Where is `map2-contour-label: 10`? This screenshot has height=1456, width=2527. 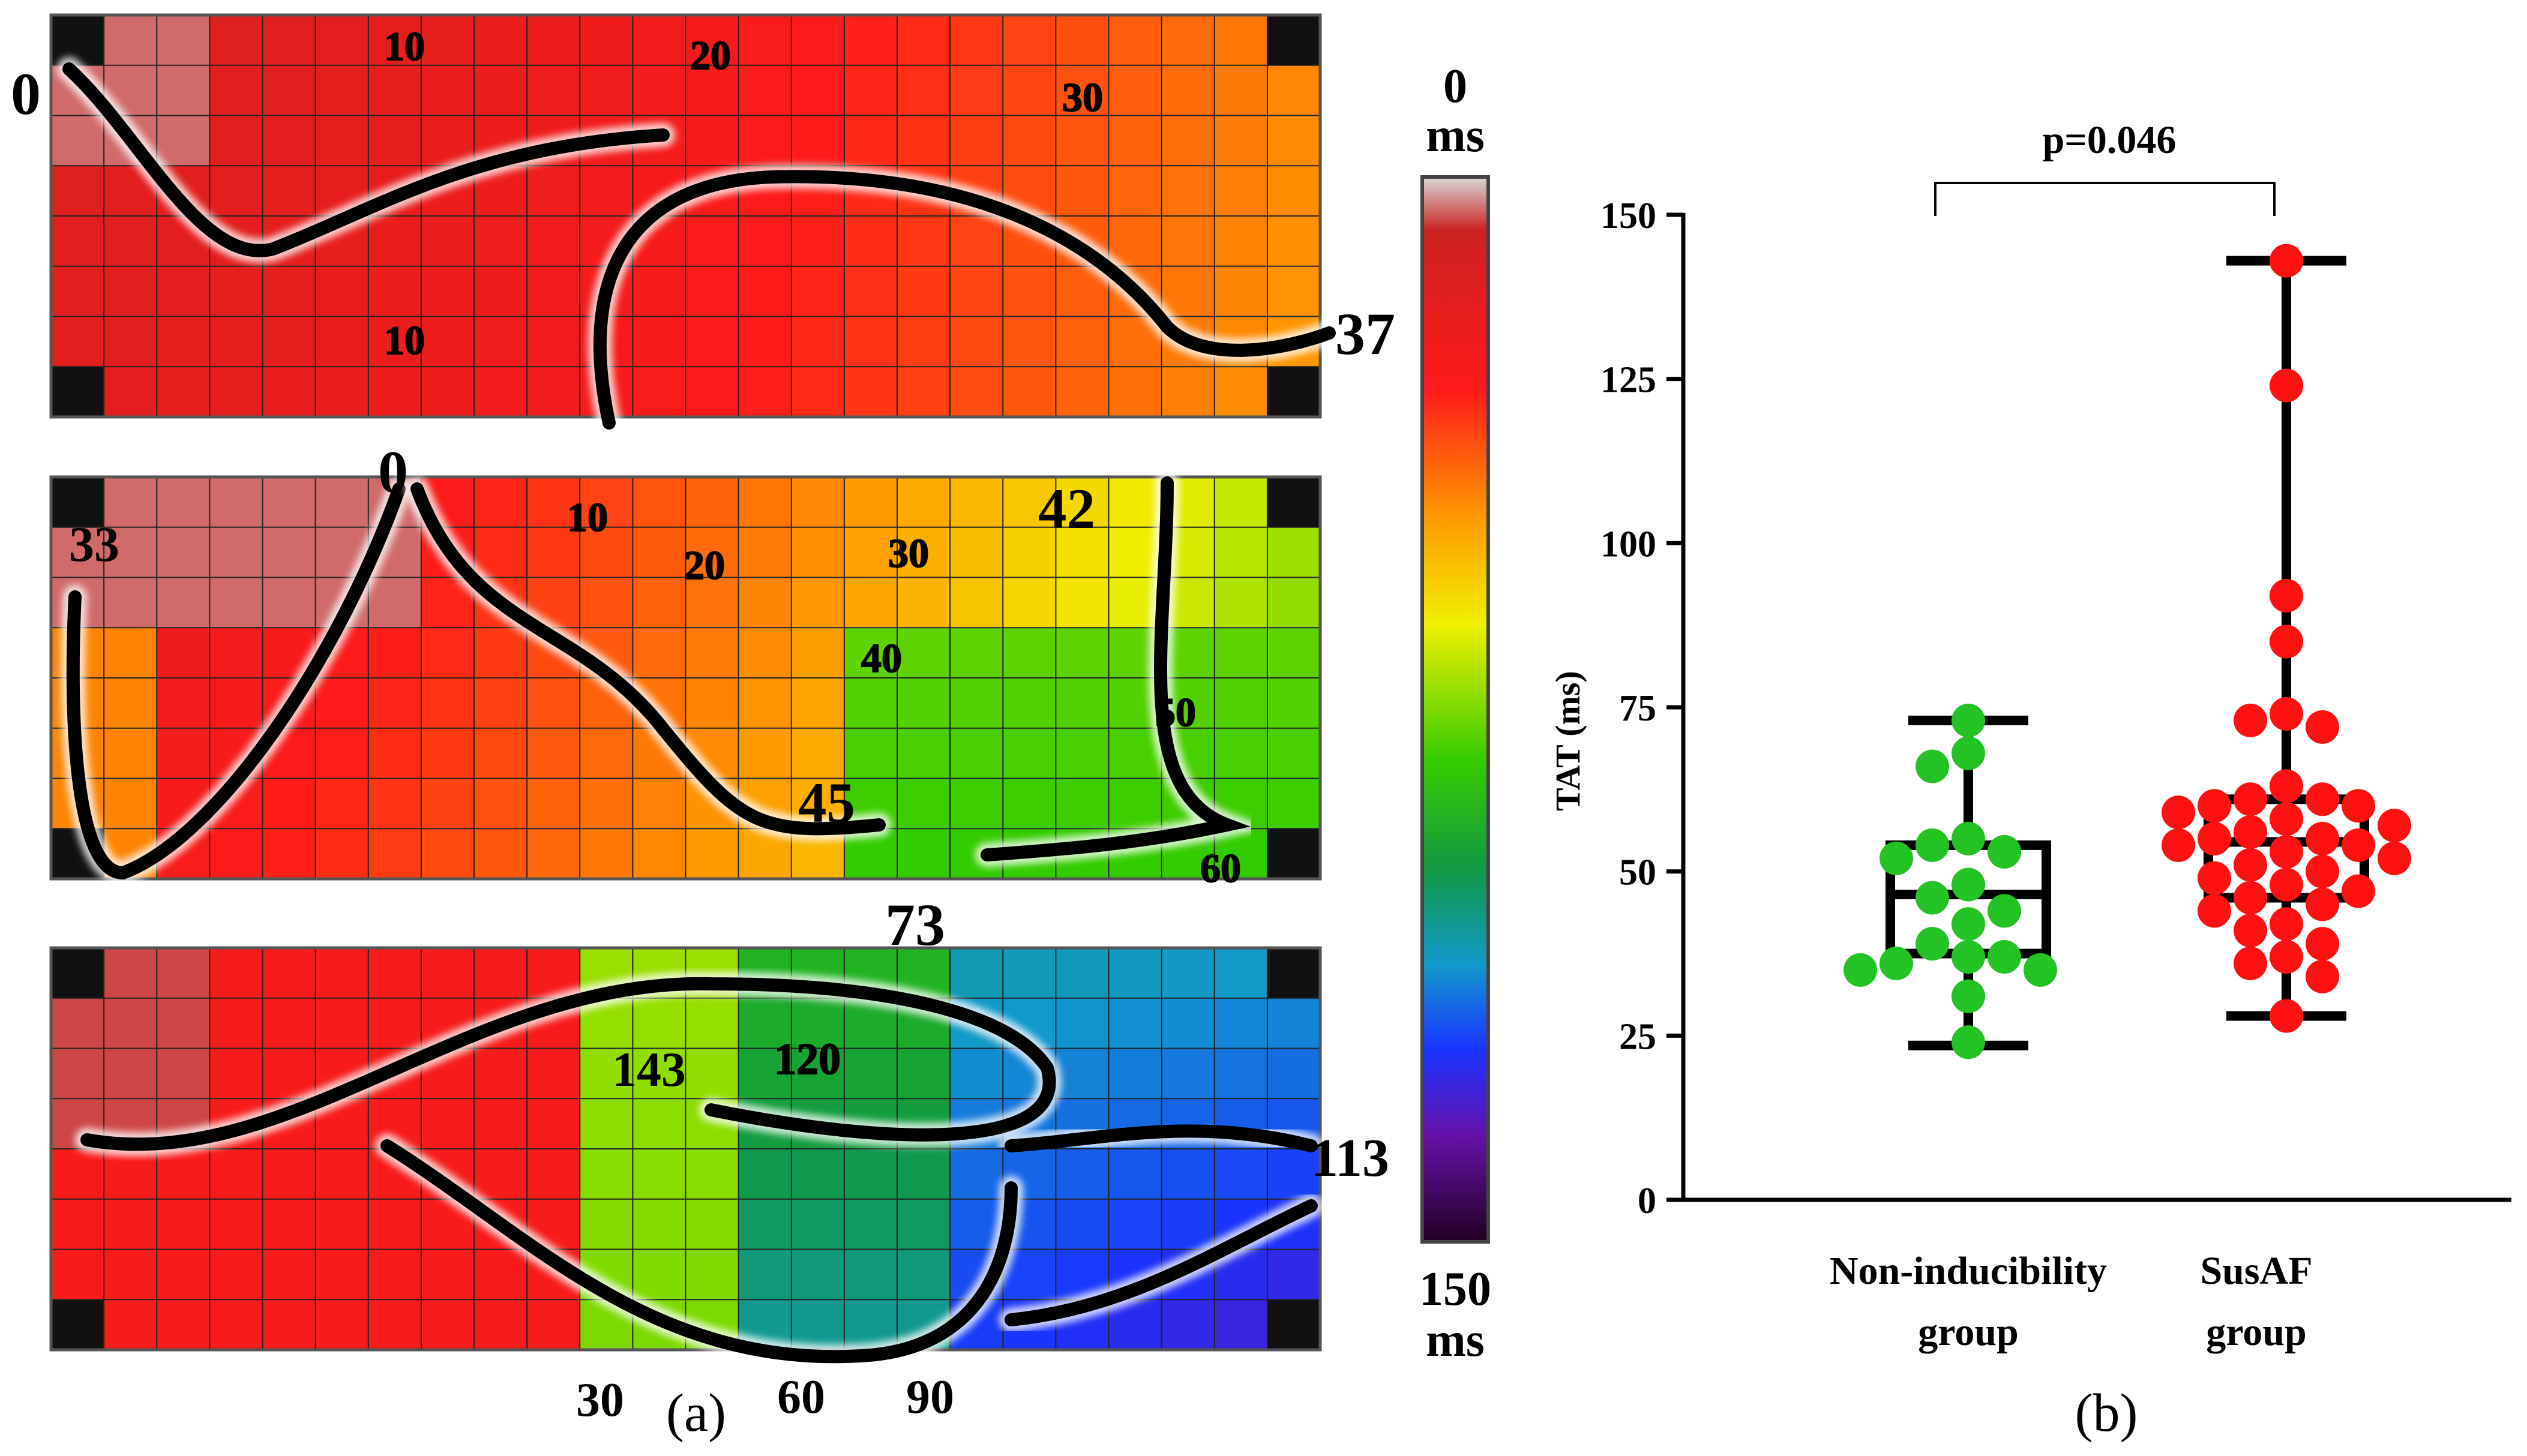
map2-contour-label: 10 is located at coordinates (587, 517).